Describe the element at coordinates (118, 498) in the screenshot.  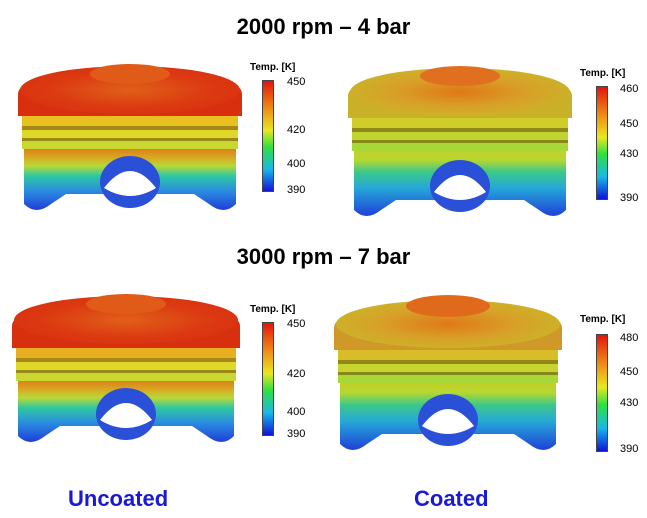
I see `label-uncoated: Uncoated` at that location.